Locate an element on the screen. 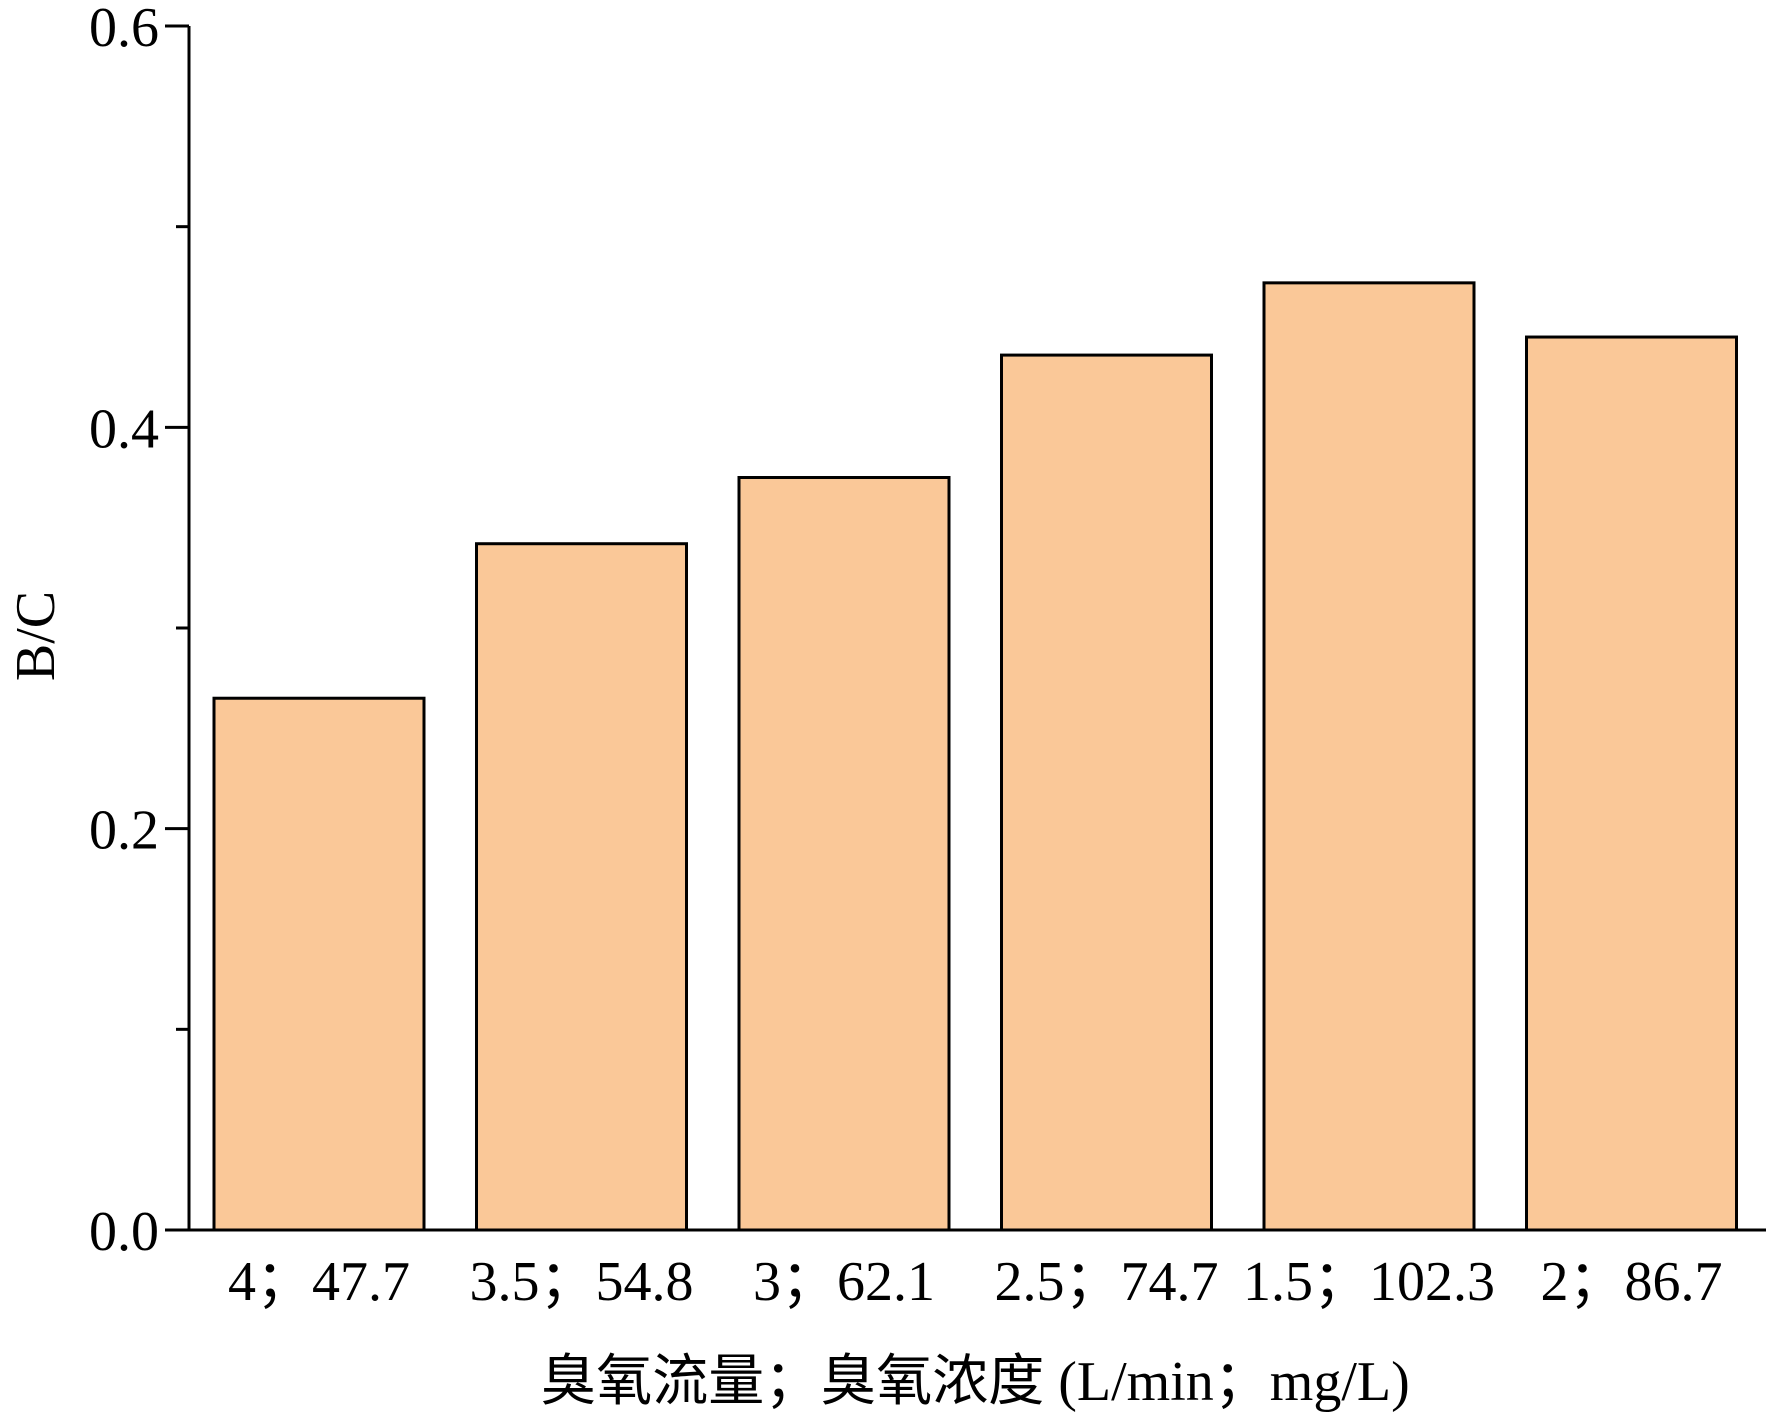 This screenshot has width=1772, height=1424. y-tick-label: 0.6 is located at coordinates (124, 29).